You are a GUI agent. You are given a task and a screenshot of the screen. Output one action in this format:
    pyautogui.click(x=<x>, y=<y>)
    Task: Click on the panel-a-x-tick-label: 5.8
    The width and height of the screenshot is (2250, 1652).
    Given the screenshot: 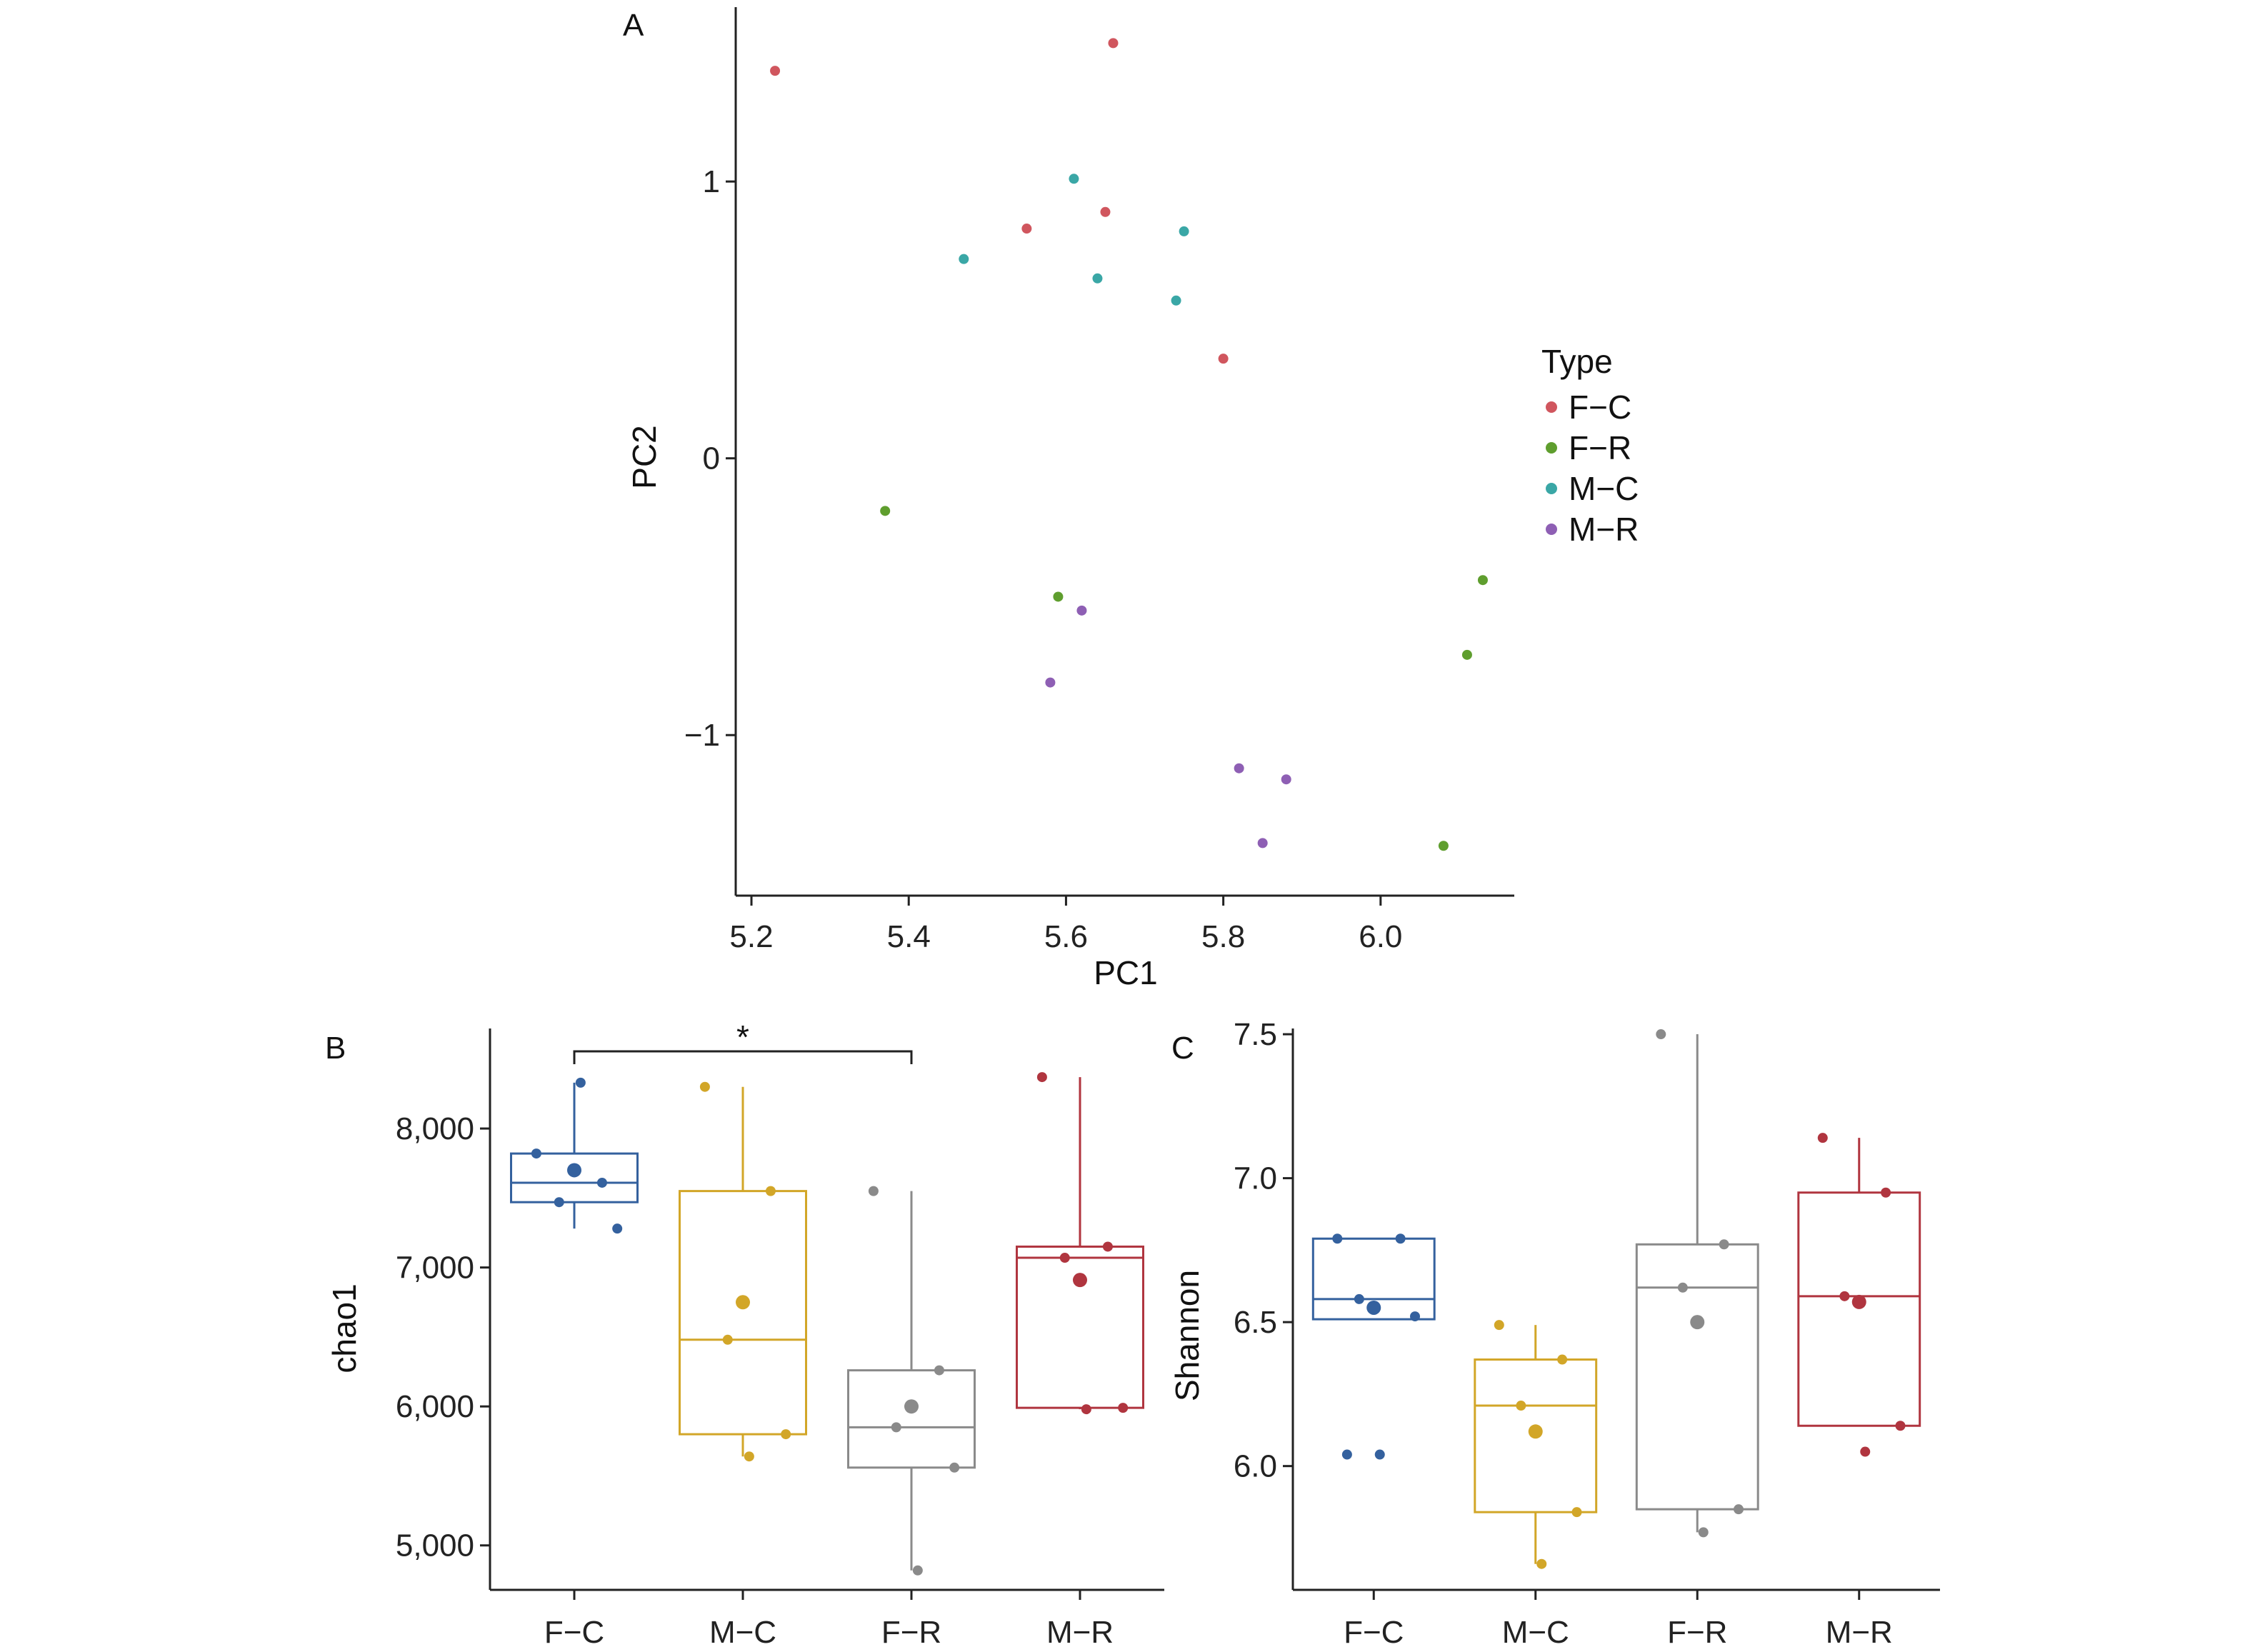 What is the action you would take?
    pyautogui.click(x=1223, y=937)
    